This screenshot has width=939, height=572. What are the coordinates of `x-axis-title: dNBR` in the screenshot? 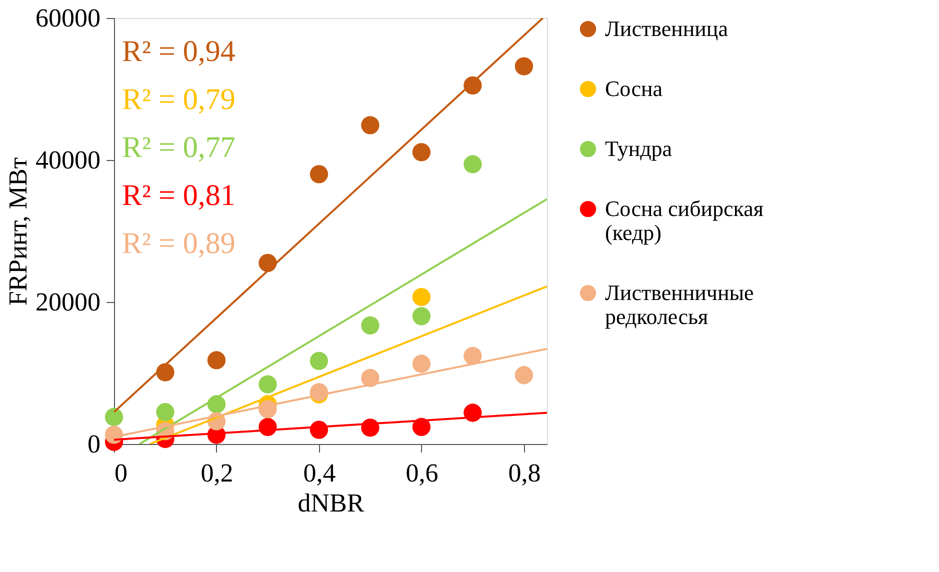 It's located at (331, 503).